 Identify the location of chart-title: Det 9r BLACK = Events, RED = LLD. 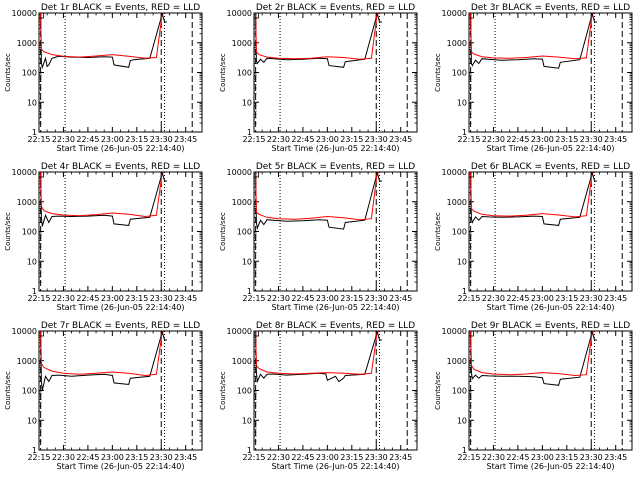
(550, 326).